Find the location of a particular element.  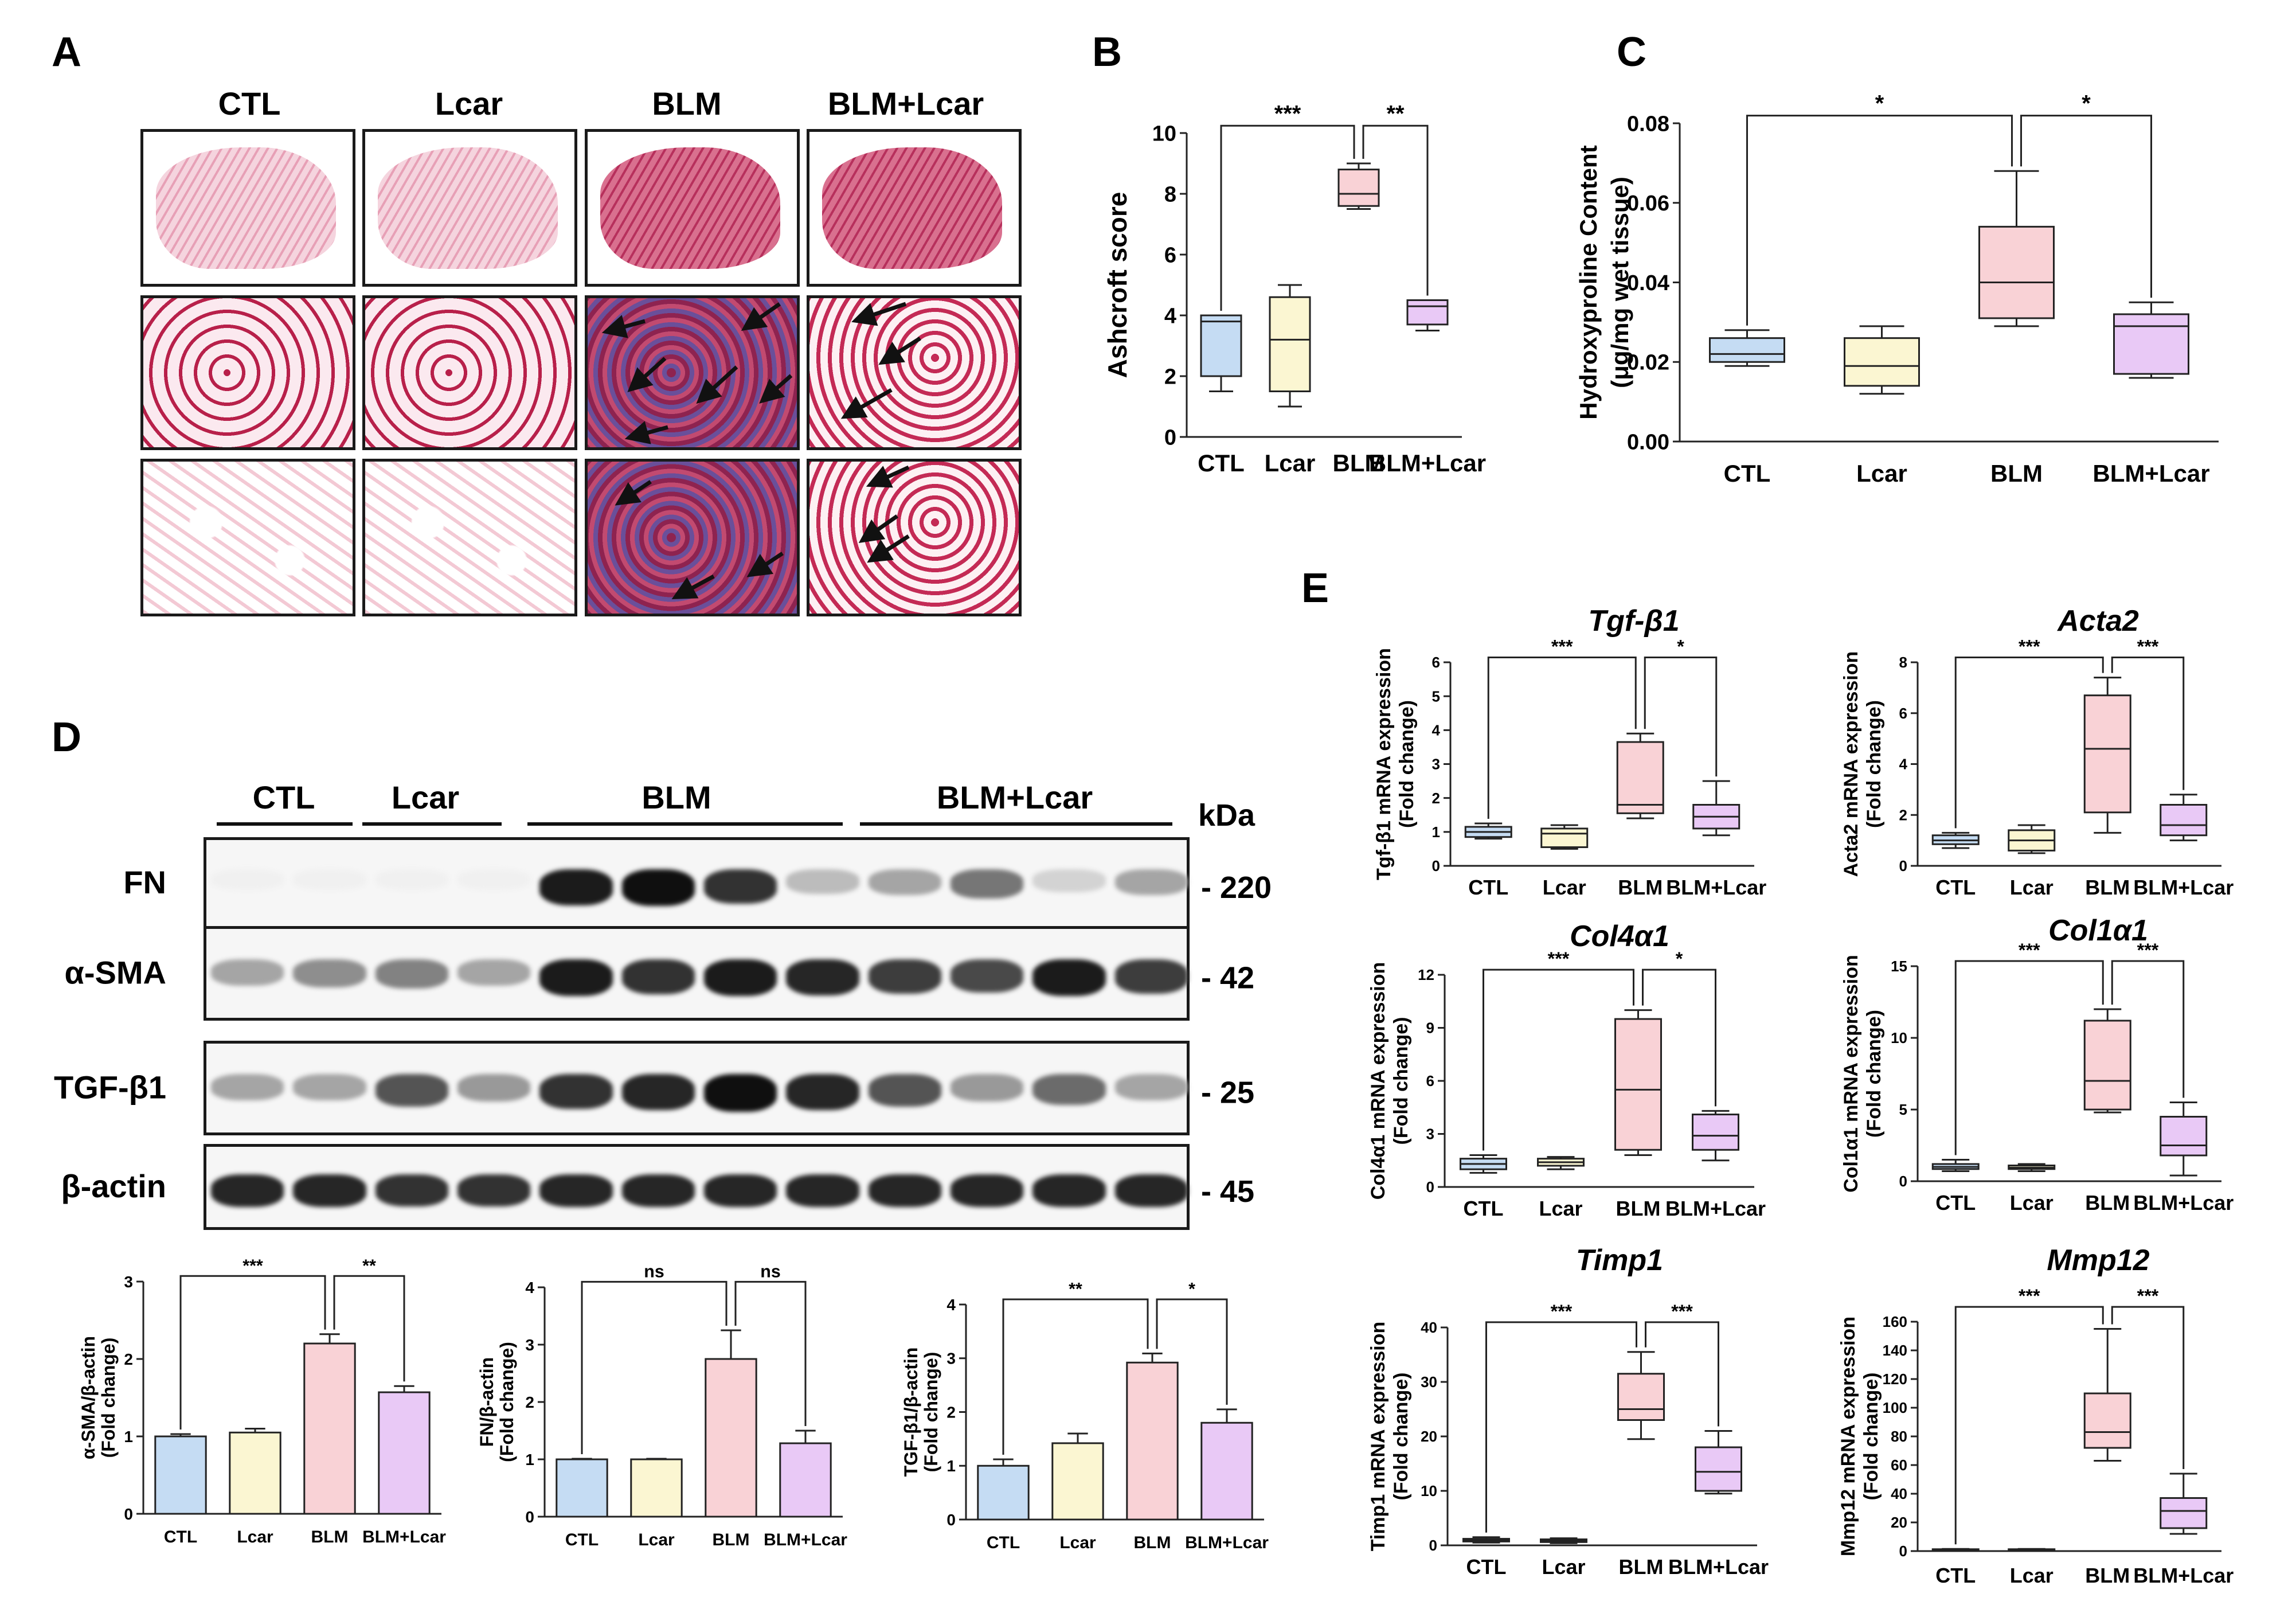

y-tick-label: 4 is located at coordinates (951, 1305).